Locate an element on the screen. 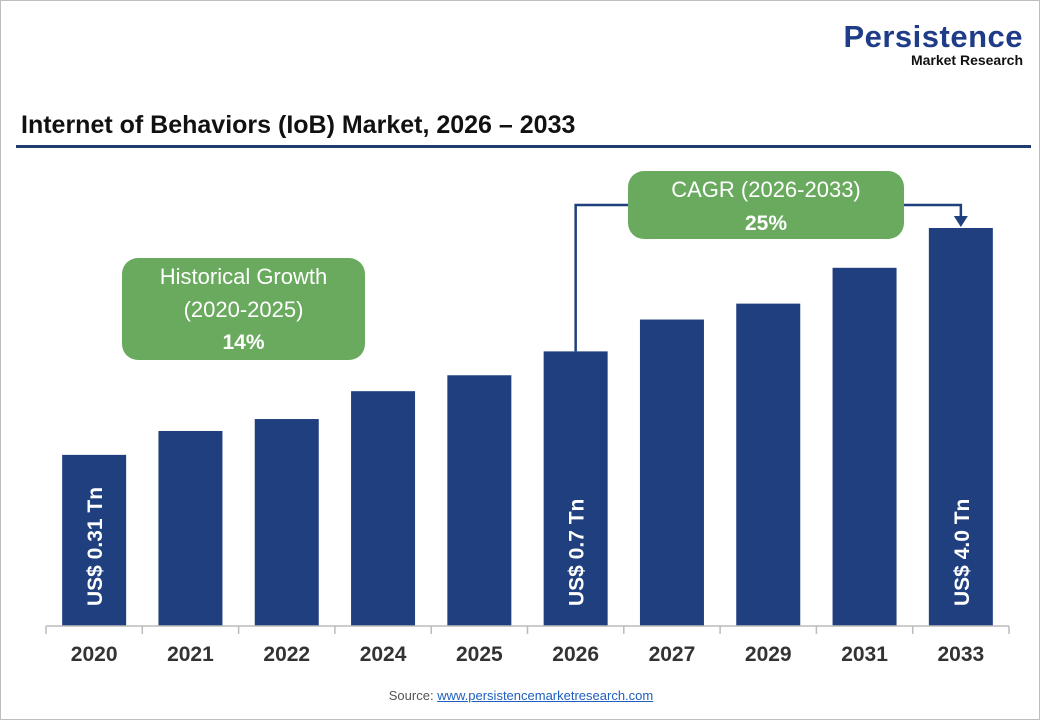 The image size is (1040, 720). data-label-2033: US$ 4.0 Tn is located at coordinates (962, 552).